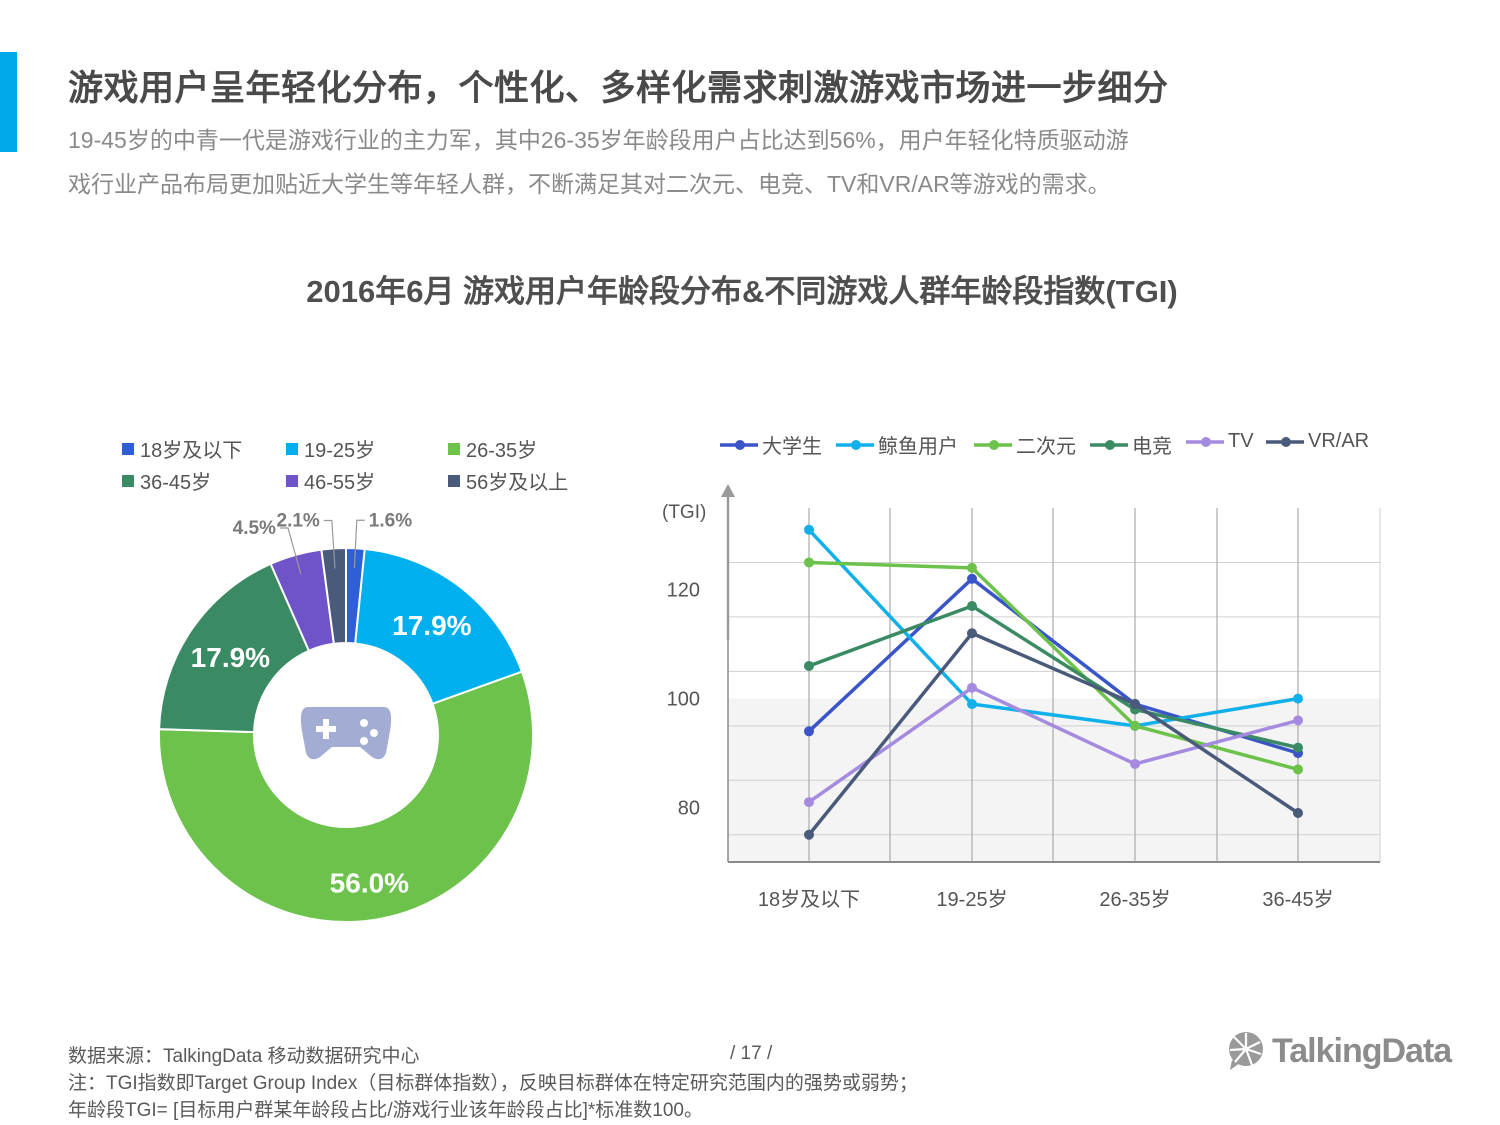 This screenshot has width=1500, height=1125. What do you see at coordinates (683, 700) in the screenshot?
I see `y-tick-label: 100` at bounding box center [683, 700].